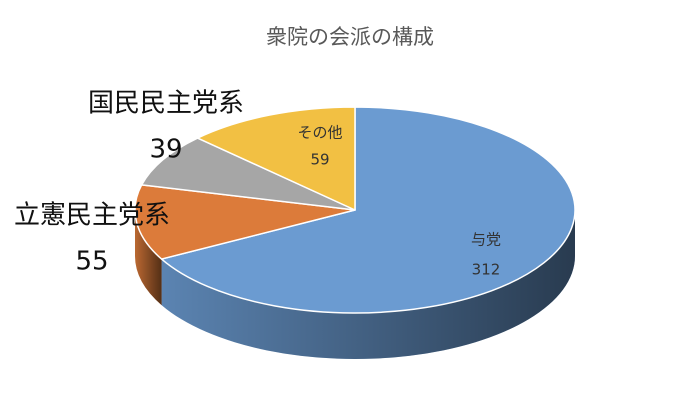  I want to click on slice-side-shade, so click(148, 258).